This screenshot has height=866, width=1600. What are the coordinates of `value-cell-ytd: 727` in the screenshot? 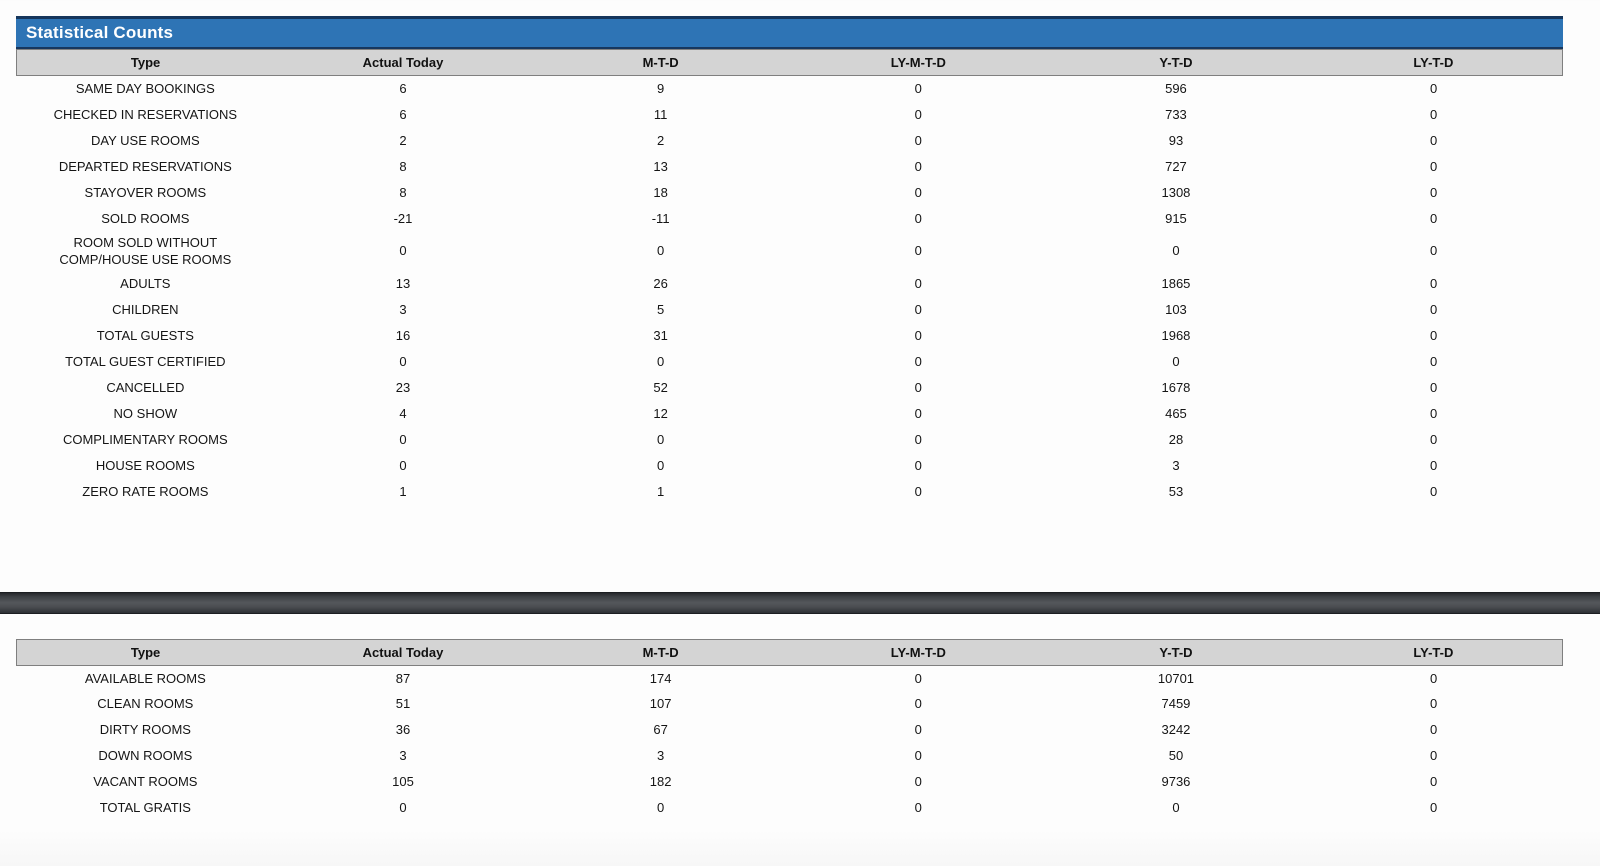 It's located at (1176, 166).